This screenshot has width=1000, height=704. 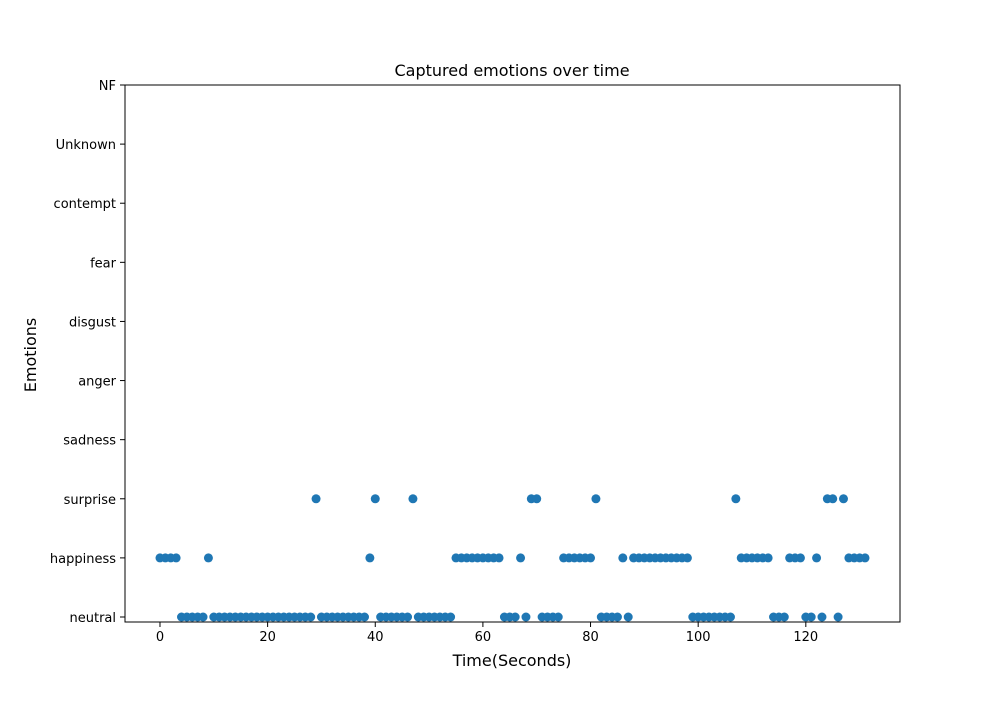 What do you see at coordinates (267, 637) in the screenshot?
I see `x-tick-label: 20` at bounding box center [267, 637].